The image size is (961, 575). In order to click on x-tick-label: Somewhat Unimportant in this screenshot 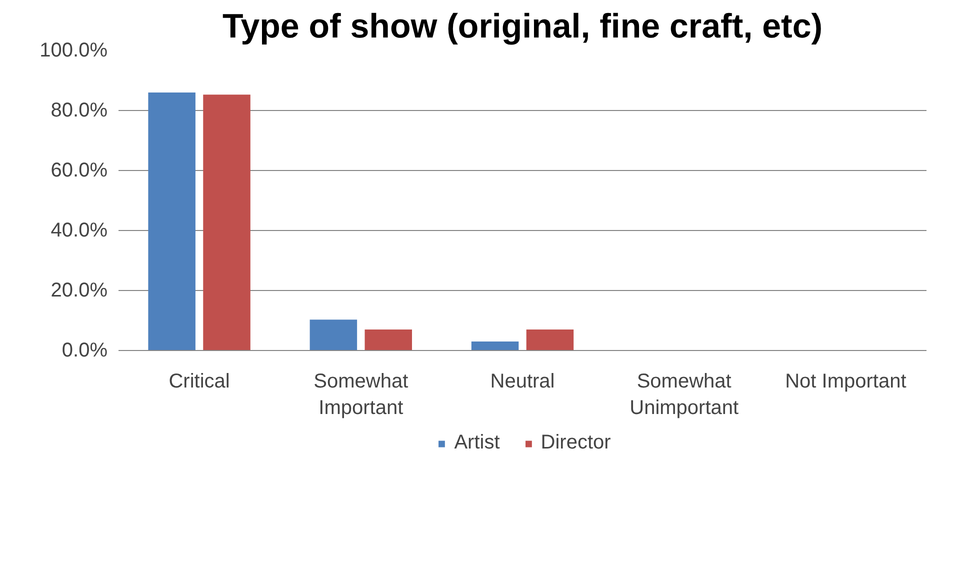, I will do `click(685, 394)`.